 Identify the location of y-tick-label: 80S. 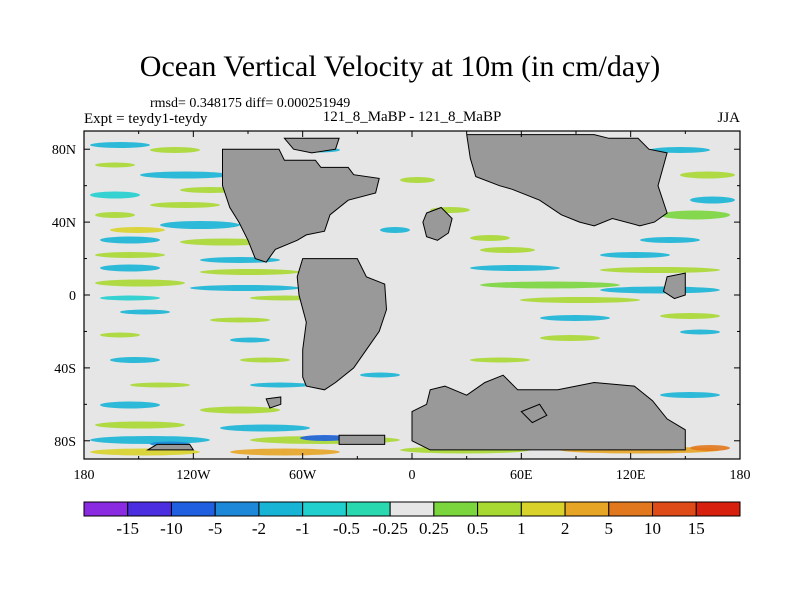
(65, 442).